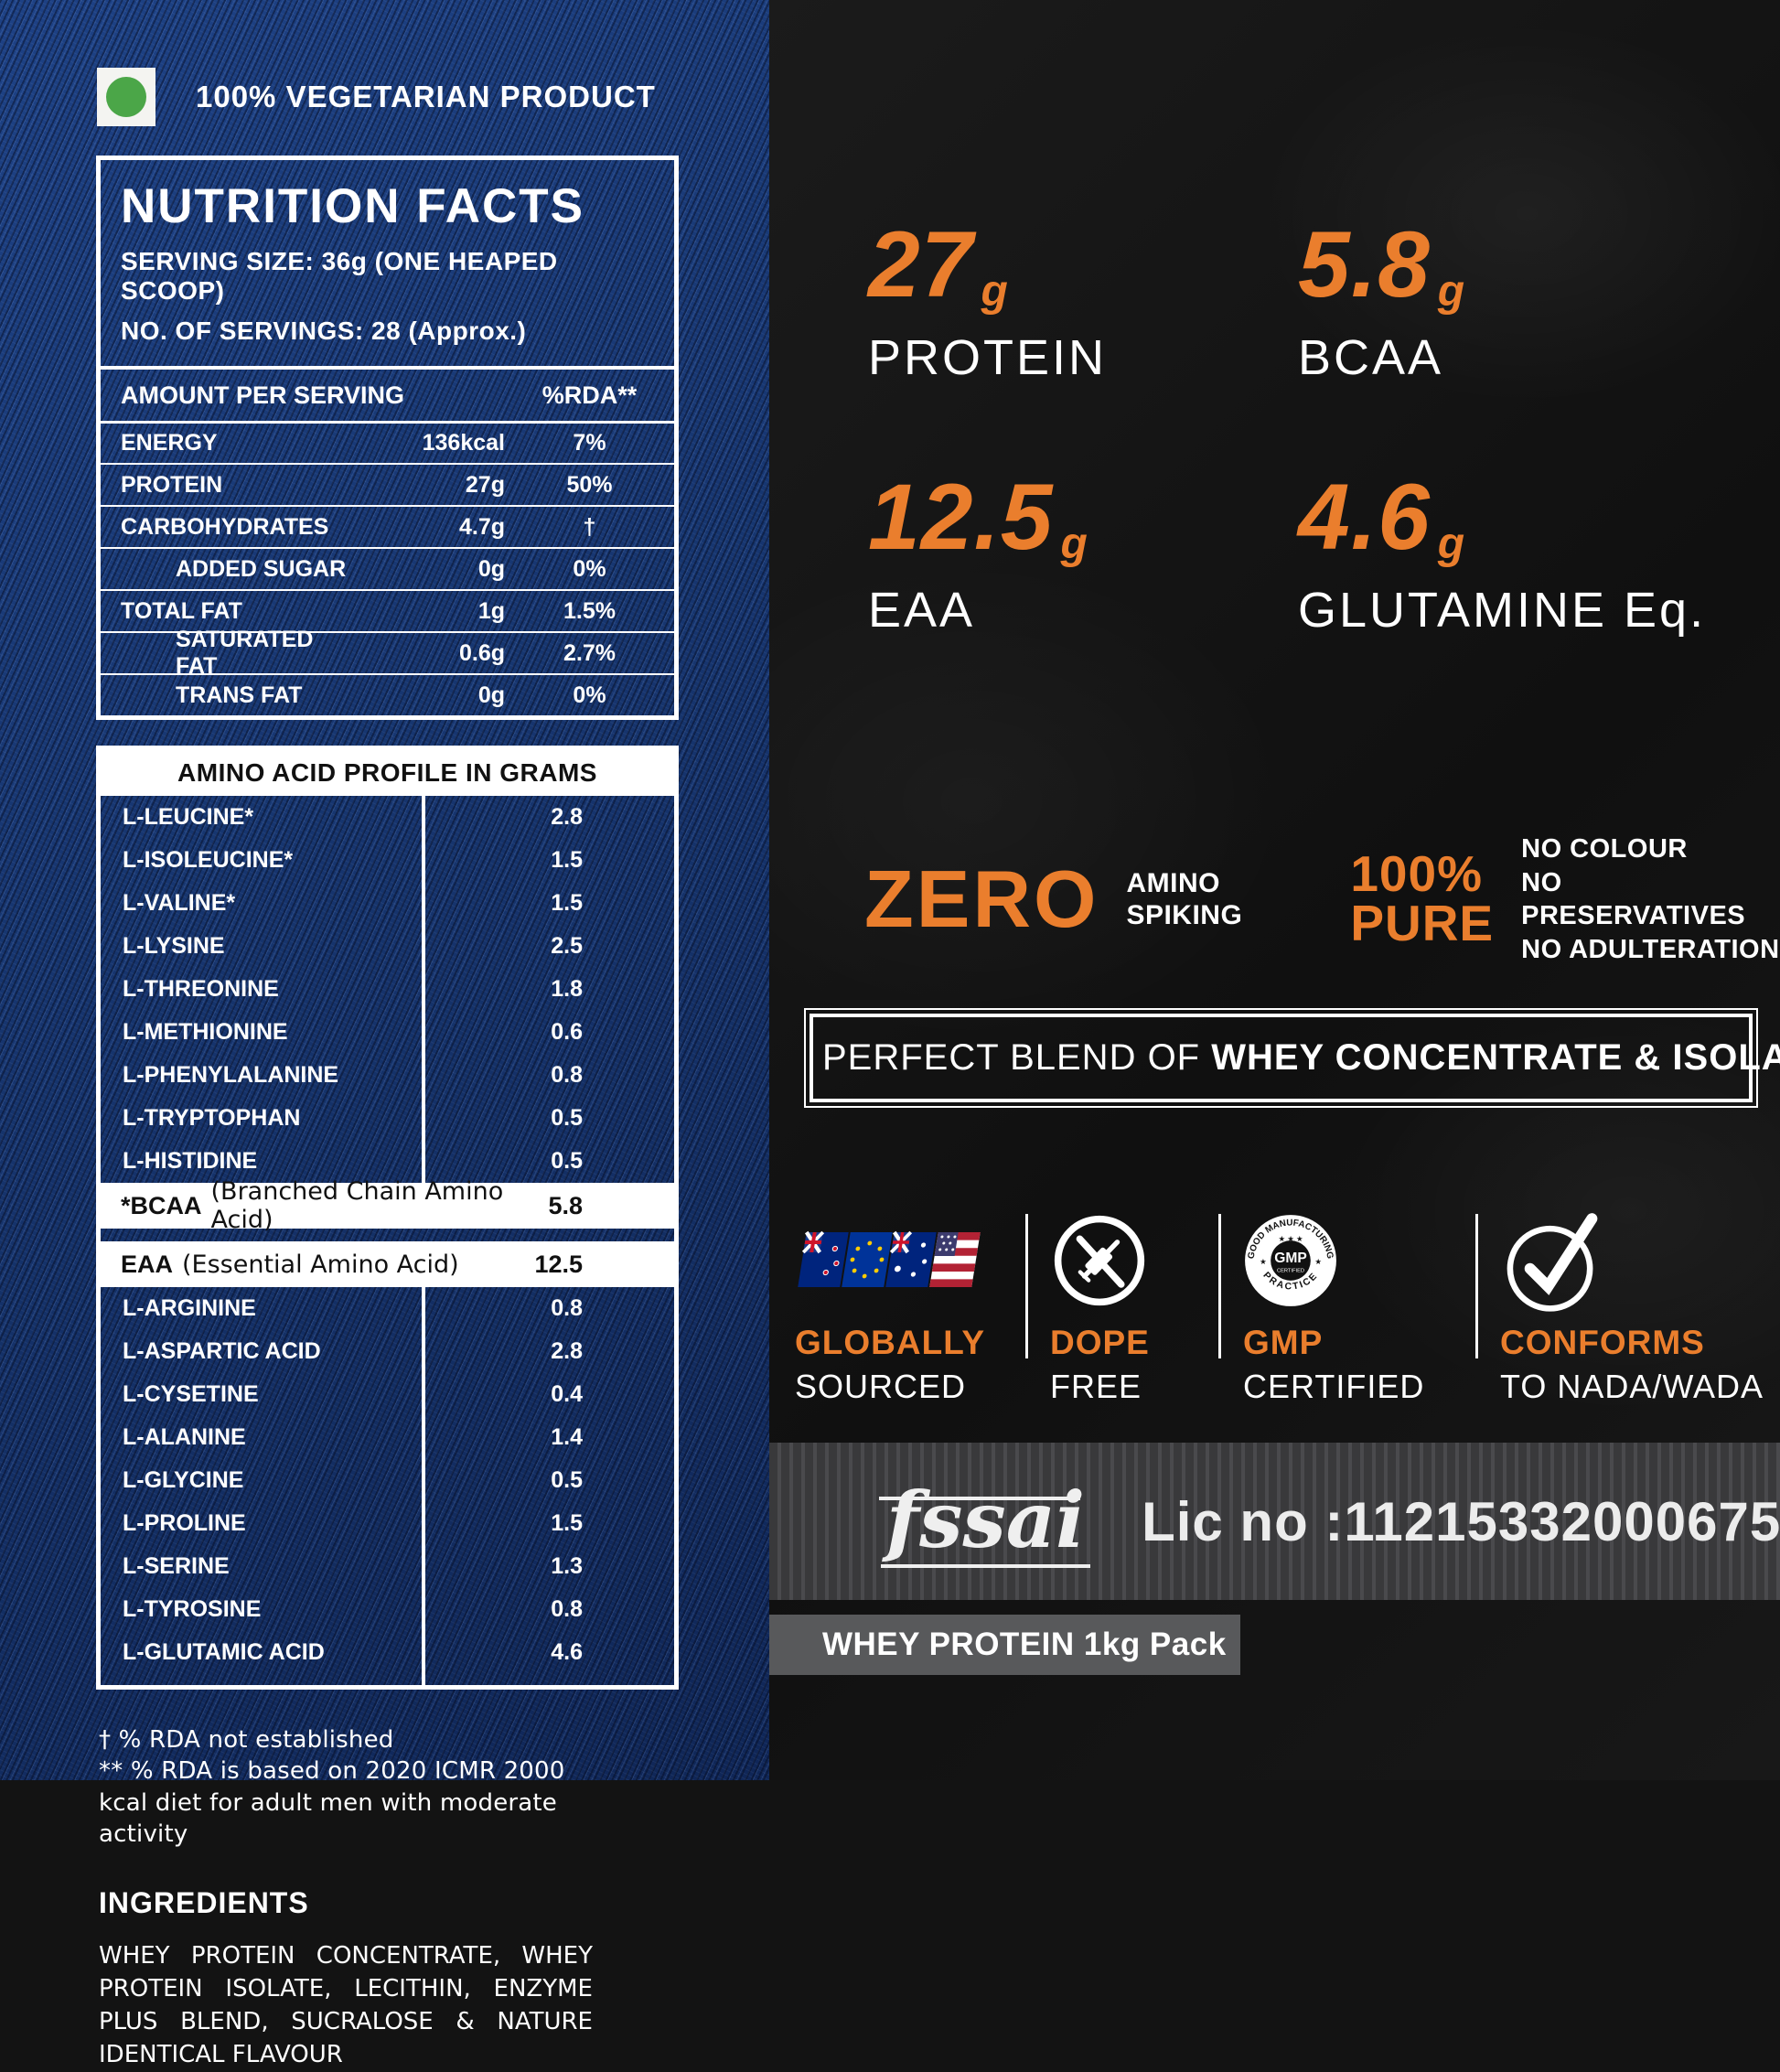 The height and width of the screenshot is (2072, 1780). What do you see at coordinates (491, 610) in the screenshot?
I see `row-amount: 1g` at bounding box center [491, 610].